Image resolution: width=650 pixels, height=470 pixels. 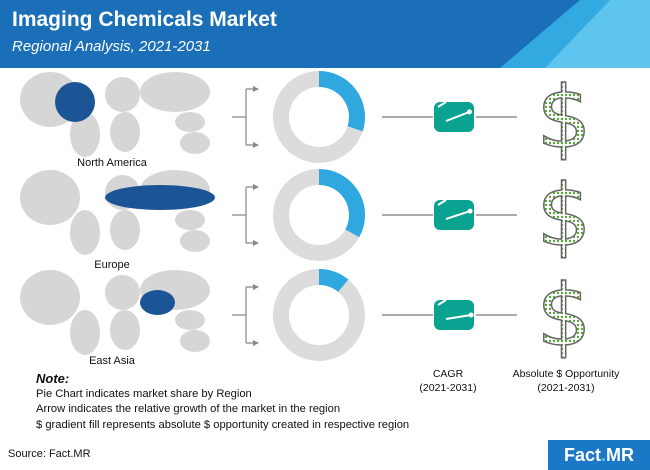 I want to click on donut-background-east-asia, so click(x=319, y=315).